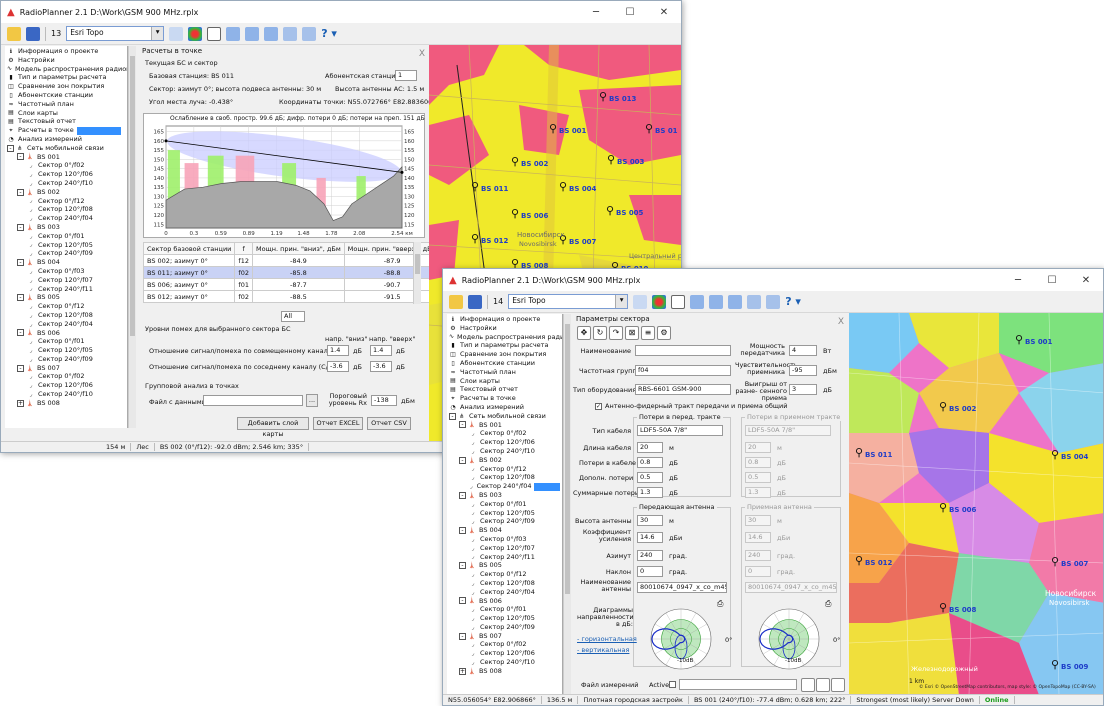 The height and width of the screenshot is (706, 1104). Describe the element at coordinates (803, 350) in the screenshot. I see `power-field: 4` at that location.